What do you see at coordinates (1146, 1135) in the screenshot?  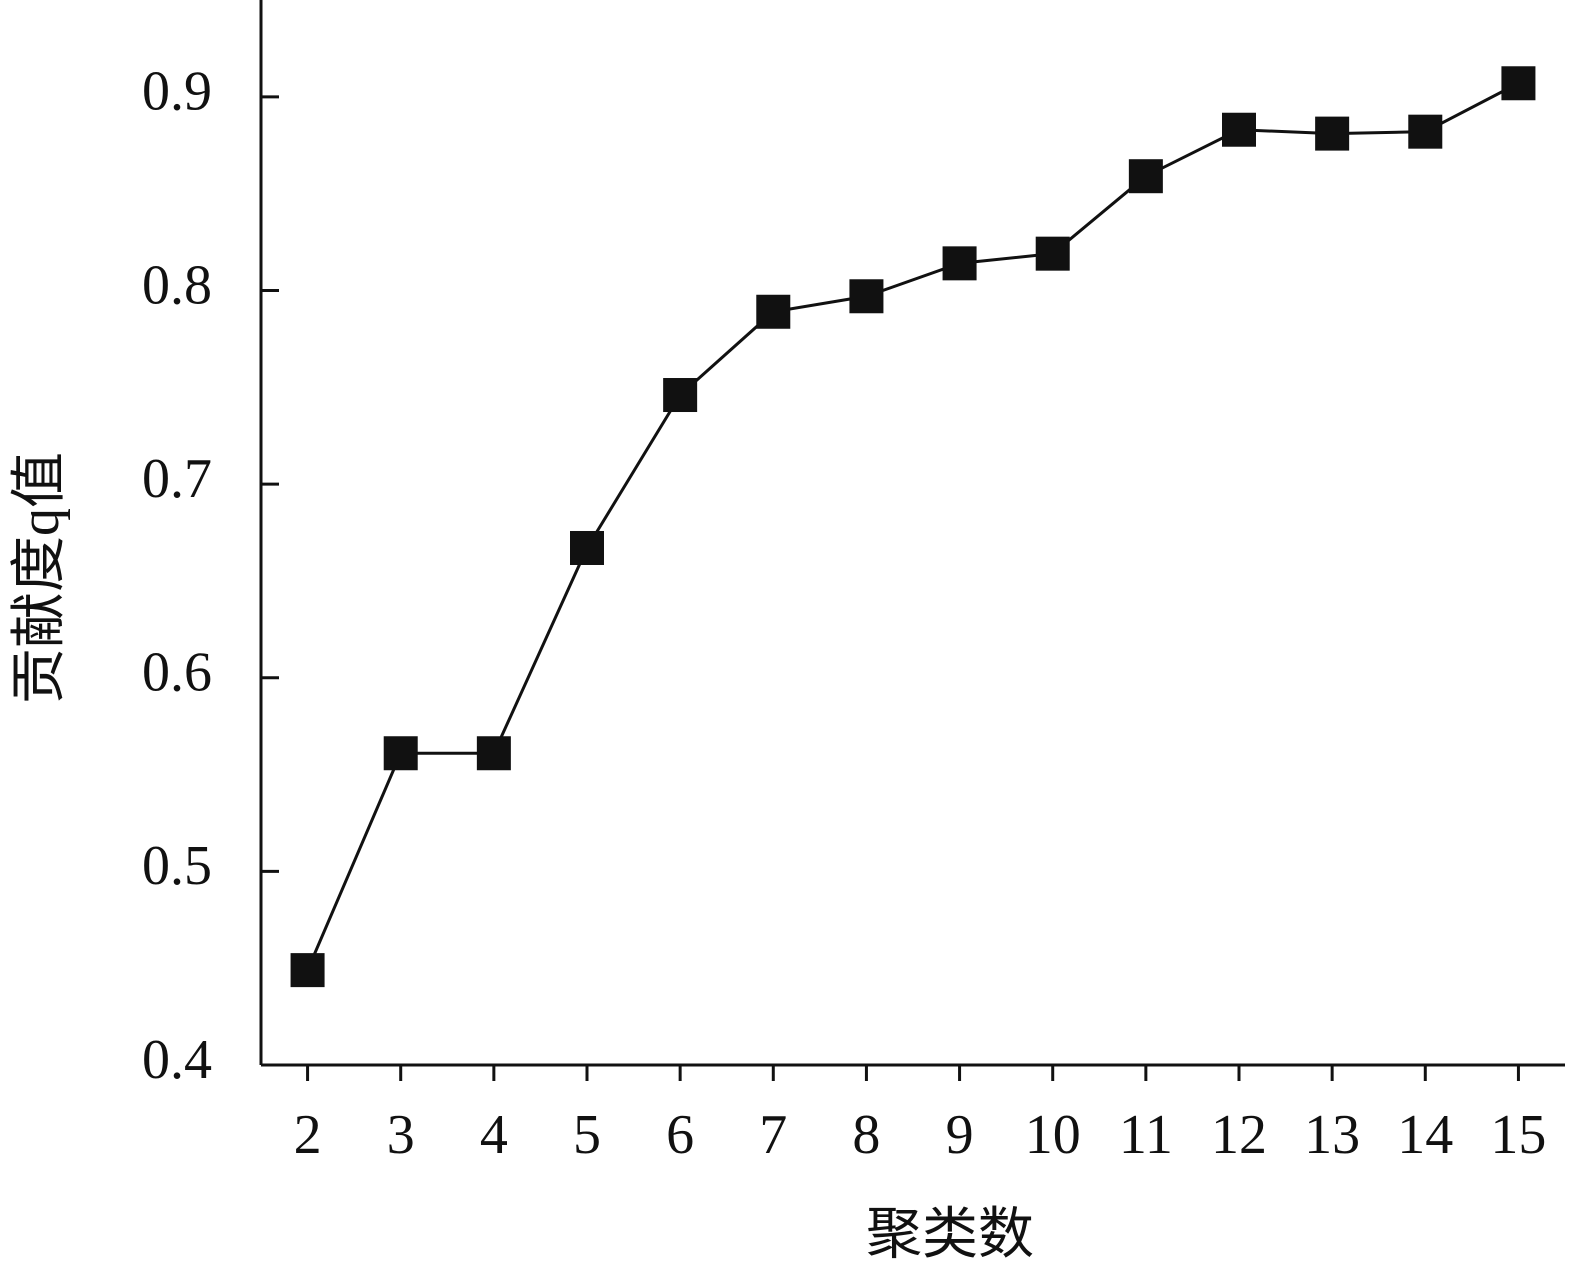 I see `x-tick-label: 11` at bounding box center [1146, 1135].